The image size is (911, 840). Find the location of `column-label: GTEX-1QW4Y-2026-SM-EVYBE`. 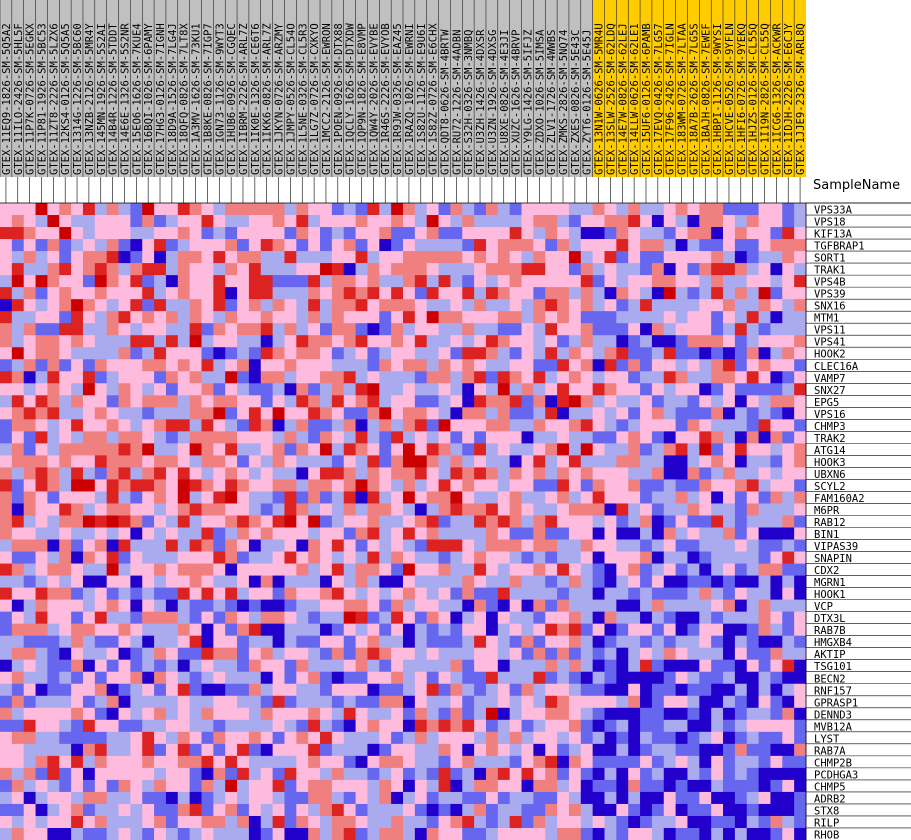

column-label: GTEX-1QW4Y-2026-SM-EVYBE is located at coordinates (374, 99).